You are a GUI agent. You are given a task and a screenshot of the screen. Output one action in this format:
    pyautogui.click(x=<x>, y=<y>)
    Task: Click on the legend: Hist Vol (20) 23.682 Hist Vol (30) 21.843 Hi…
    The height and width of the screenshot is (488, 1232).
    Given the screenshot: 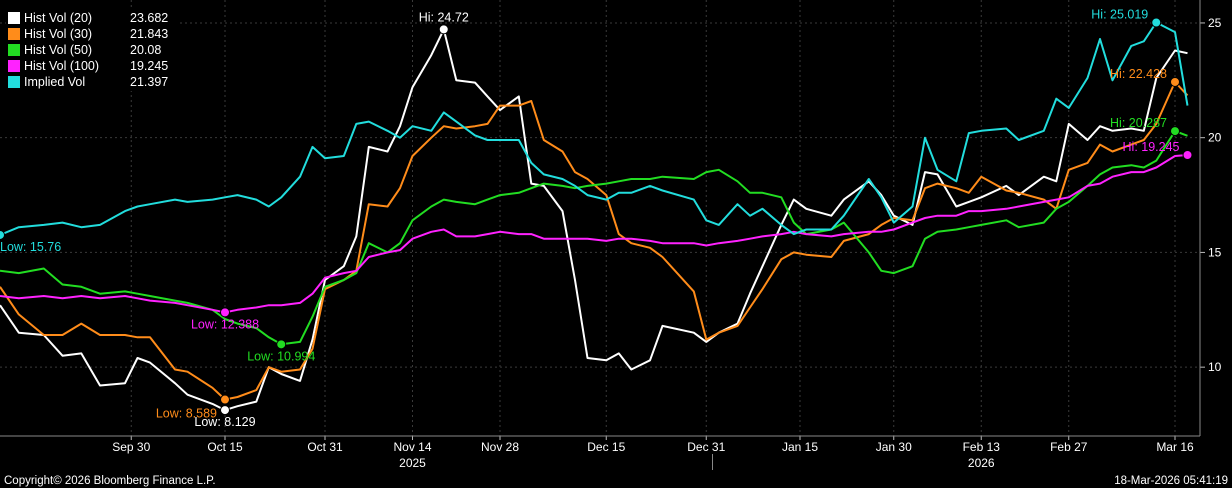 What is the action you would take?
    pyautogui.click(x=93, y=50)
    